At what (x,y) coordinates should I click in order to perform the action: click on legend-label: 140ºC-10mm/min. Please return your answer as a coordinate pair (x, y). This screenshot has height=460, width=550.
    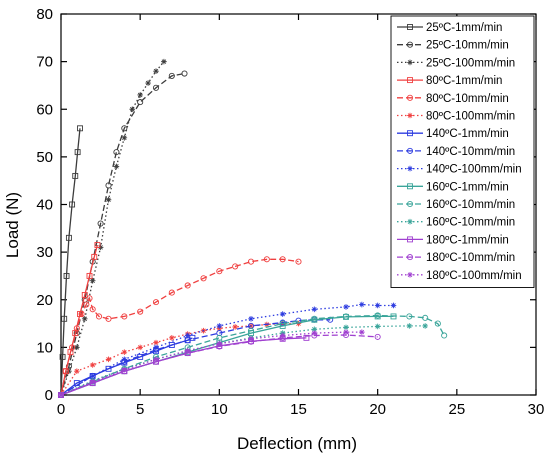
    Looking at the image, I should click on (470, 152).